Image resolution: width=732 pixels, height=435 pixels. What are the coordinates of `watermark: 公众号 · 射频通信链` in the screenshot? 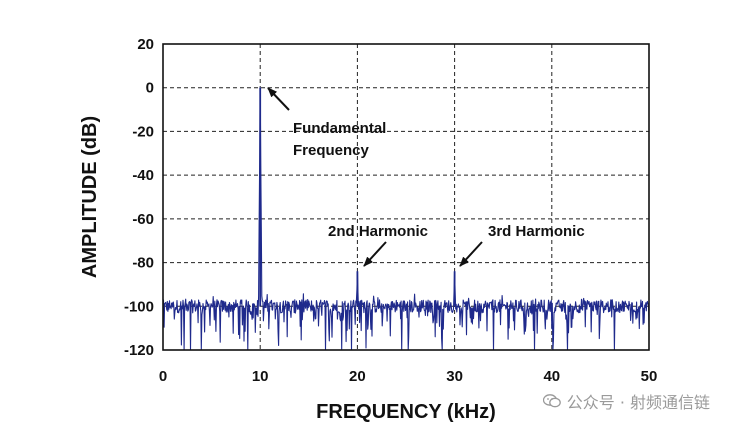 It's located at (626, 401).